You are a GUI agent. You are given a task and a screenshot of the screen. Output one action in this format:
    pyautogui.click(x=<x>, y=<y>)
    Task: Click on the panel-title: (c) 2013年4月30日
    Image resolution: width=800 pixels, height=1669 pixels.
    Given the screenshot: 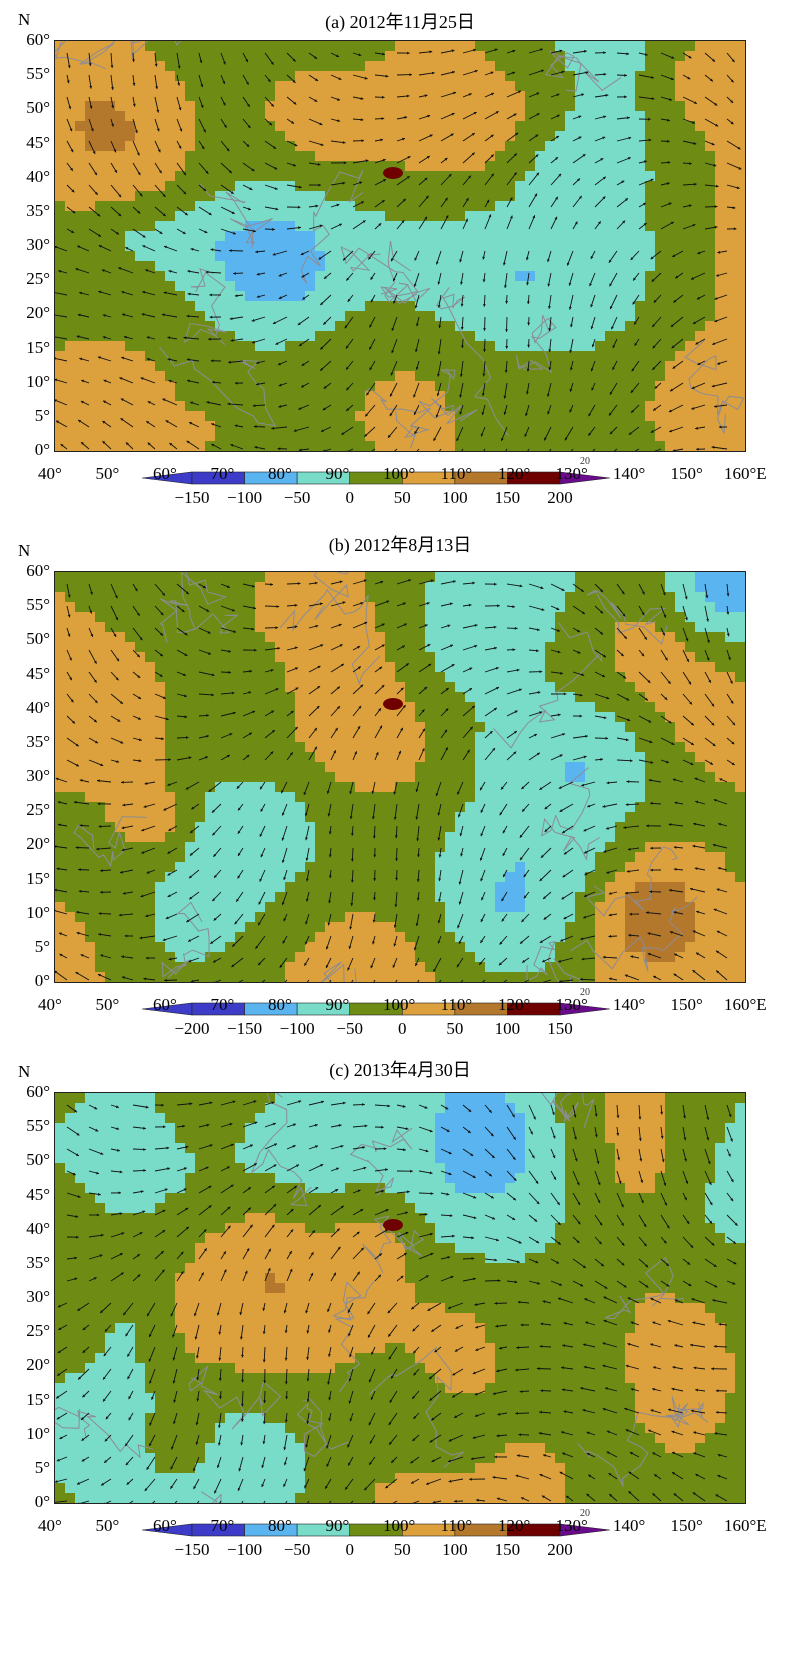 What is the action you would take?
    pyautogui.click(x=400, y=1070)
    